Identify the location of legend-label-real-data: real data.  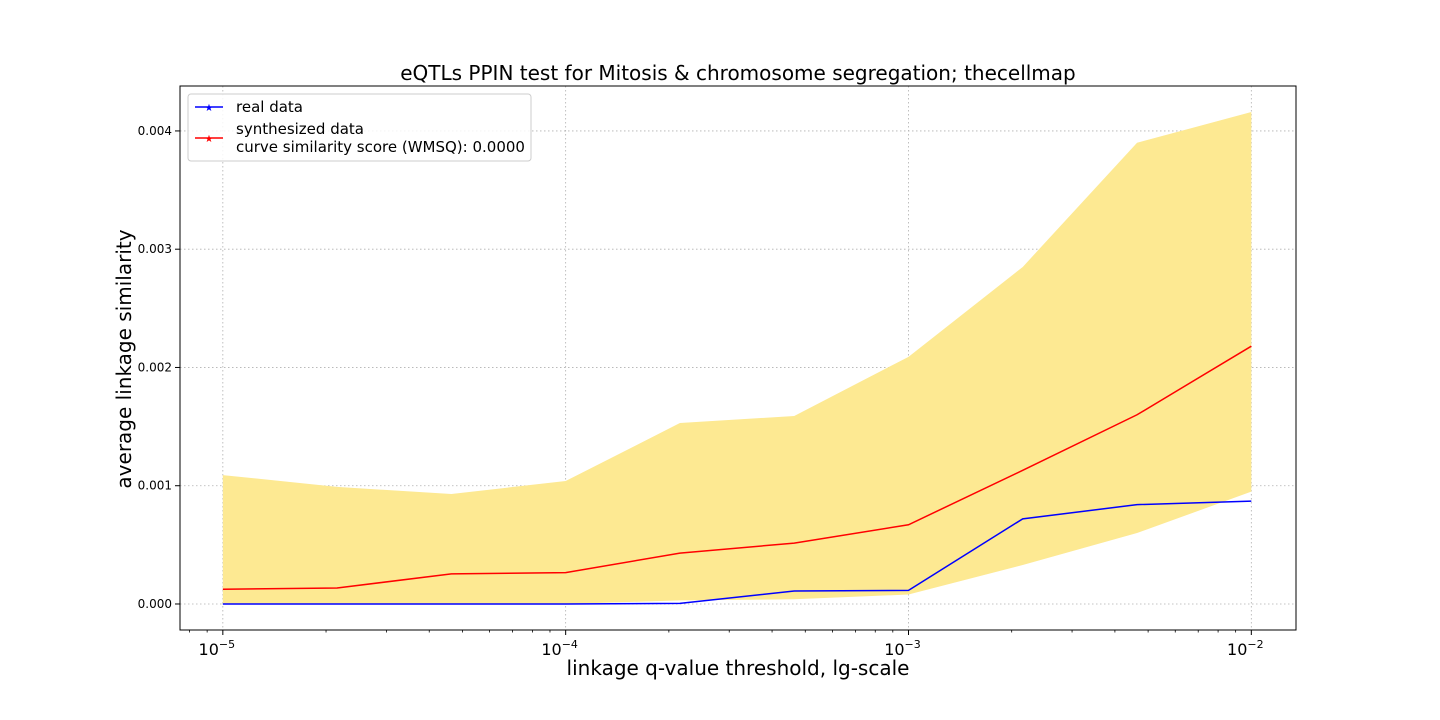
(269, 107).